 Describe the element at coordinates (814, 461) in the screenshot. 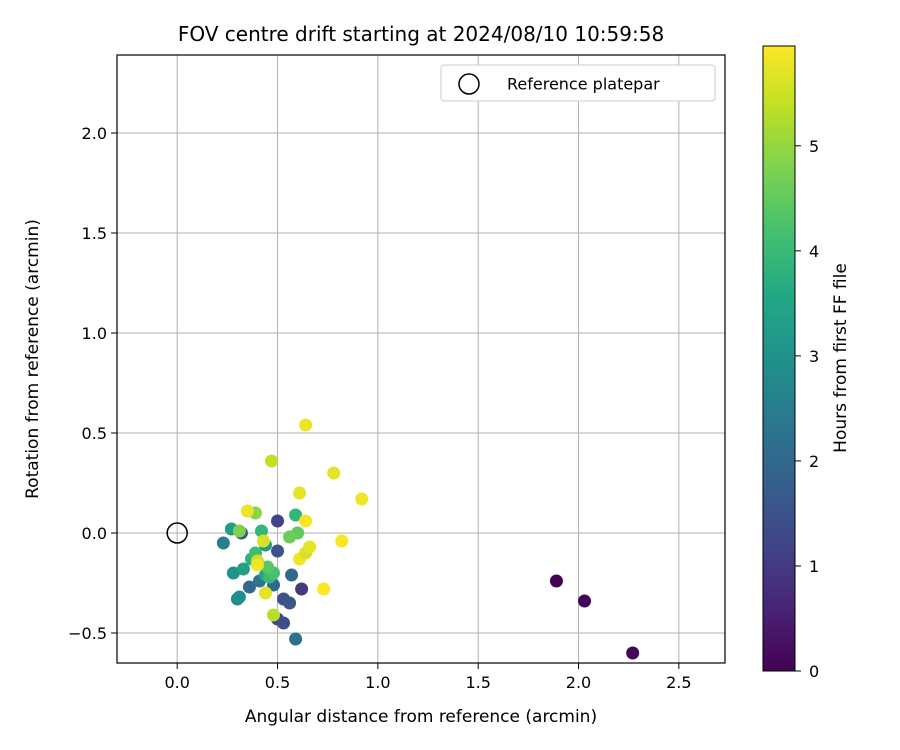

I see `colorbar-tick-label: 2` at that location.